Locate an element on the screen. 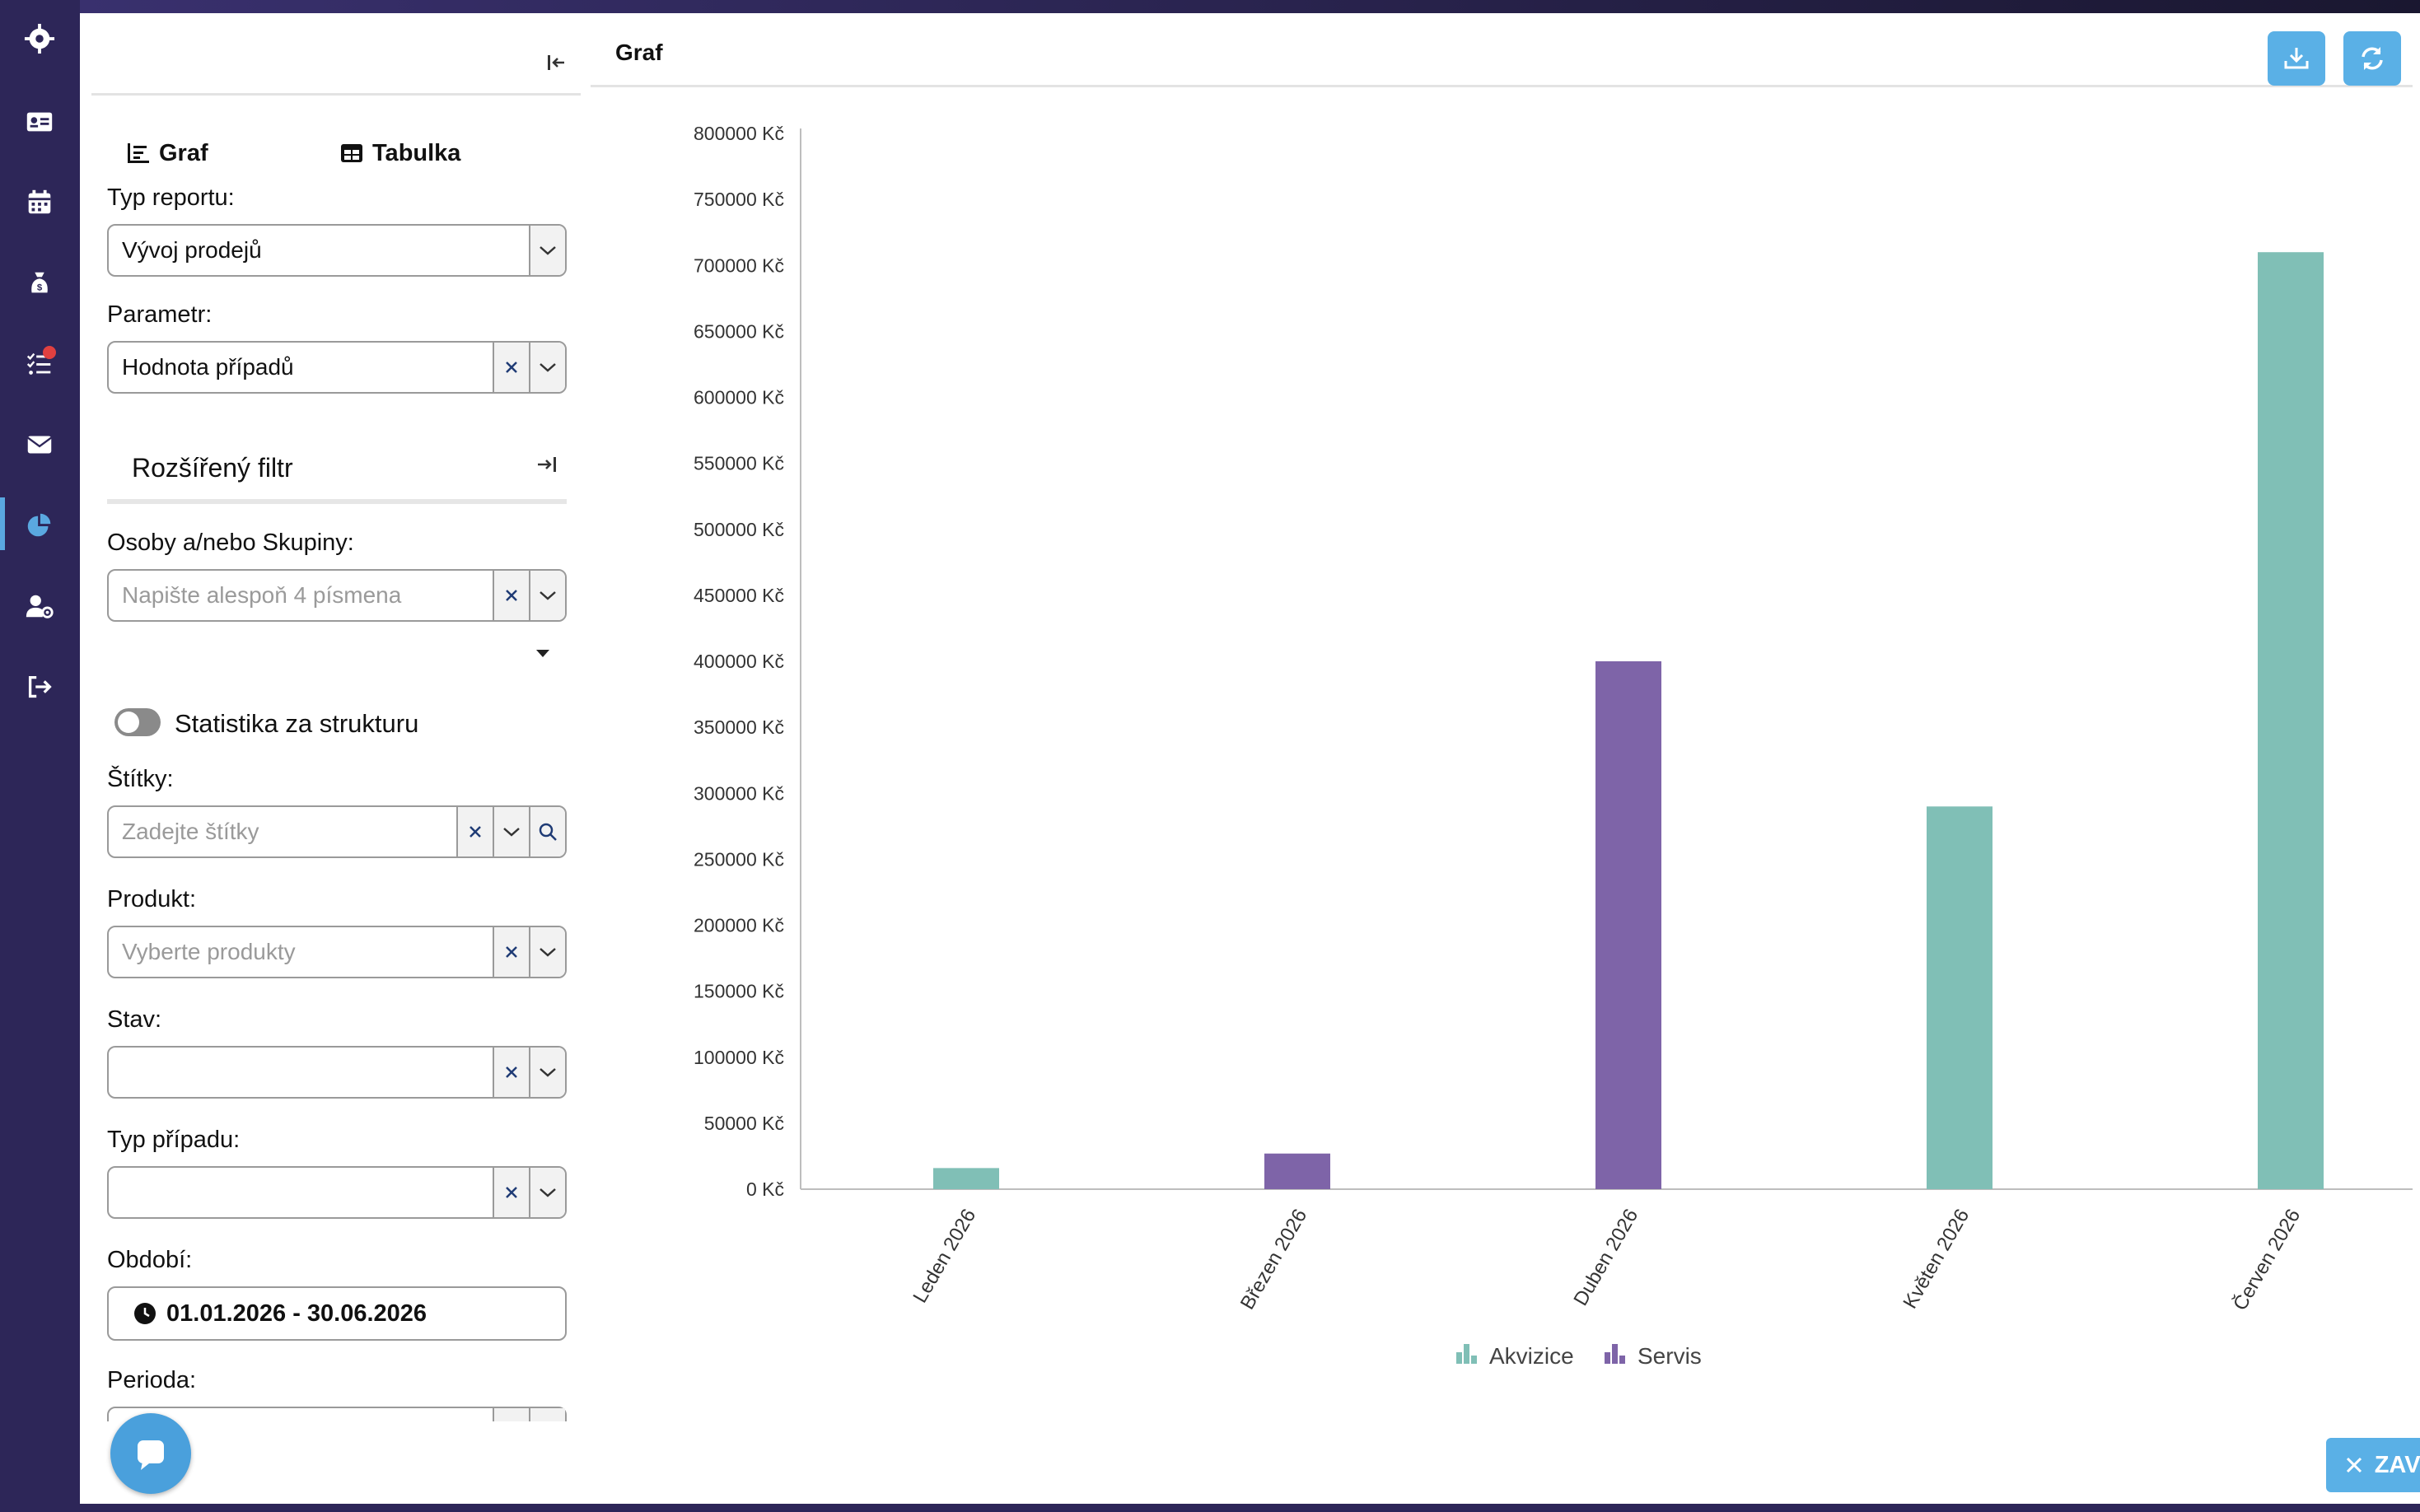 This screenshot has height=1512, width=2420. tab-tabulka: Tabulka is located at coordinates (399, 153).